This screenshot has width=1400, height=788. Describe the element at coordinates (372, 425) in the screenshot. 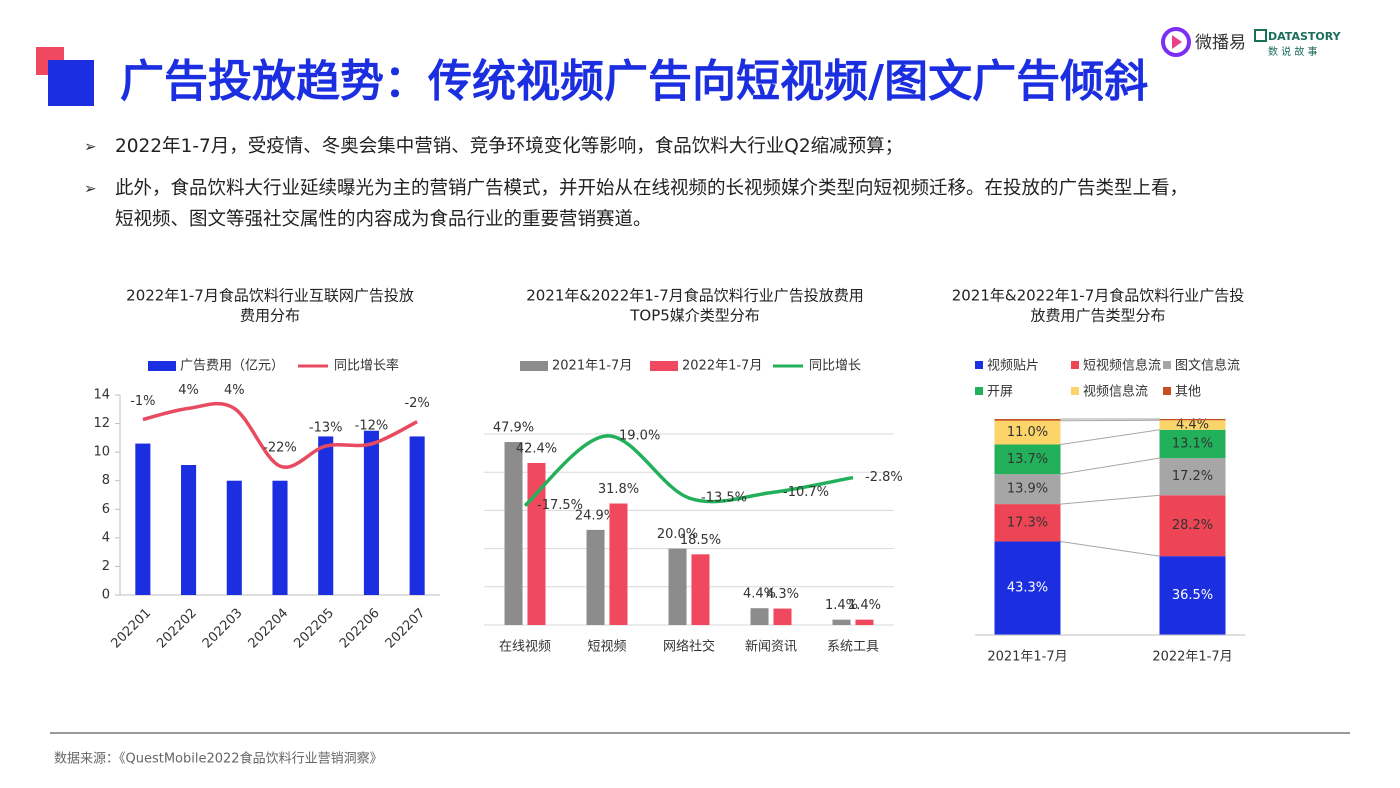

I see `line-value-label: -12%` at that location.